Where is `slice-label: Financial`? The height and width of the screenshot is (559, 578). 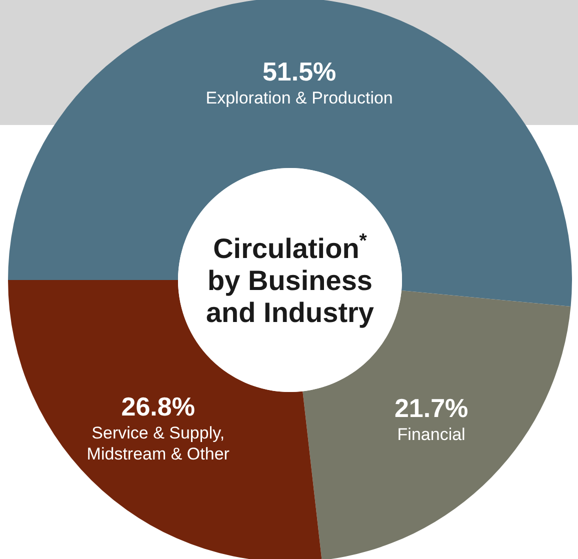
slice-label: Financial is located at coordinates (431, 434).